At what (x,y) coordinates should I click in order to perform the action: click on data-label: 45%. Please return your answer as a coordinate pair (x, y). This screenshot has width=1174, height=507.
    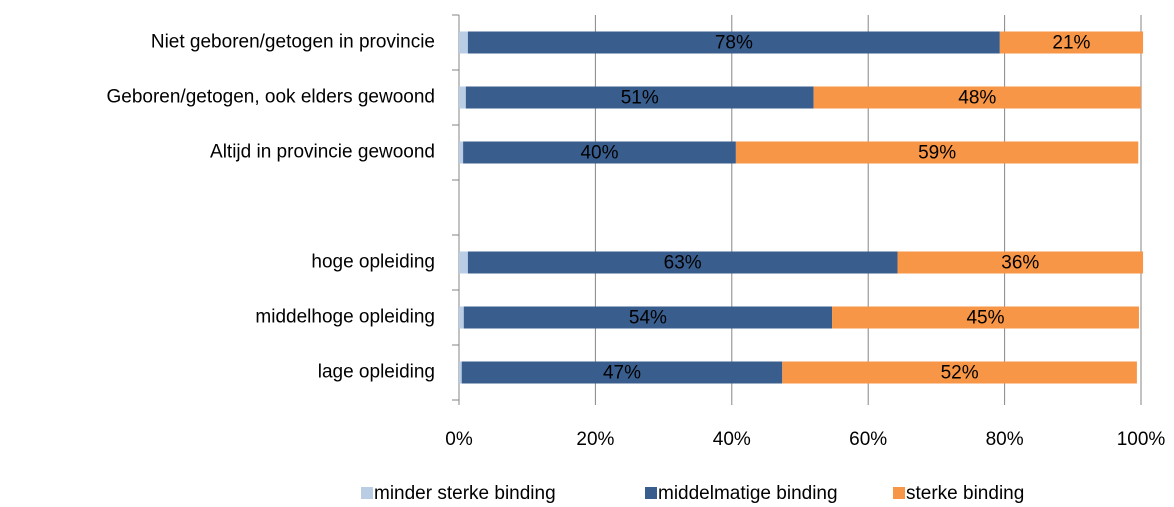
    Looking at the image, I should click on (985, 318).